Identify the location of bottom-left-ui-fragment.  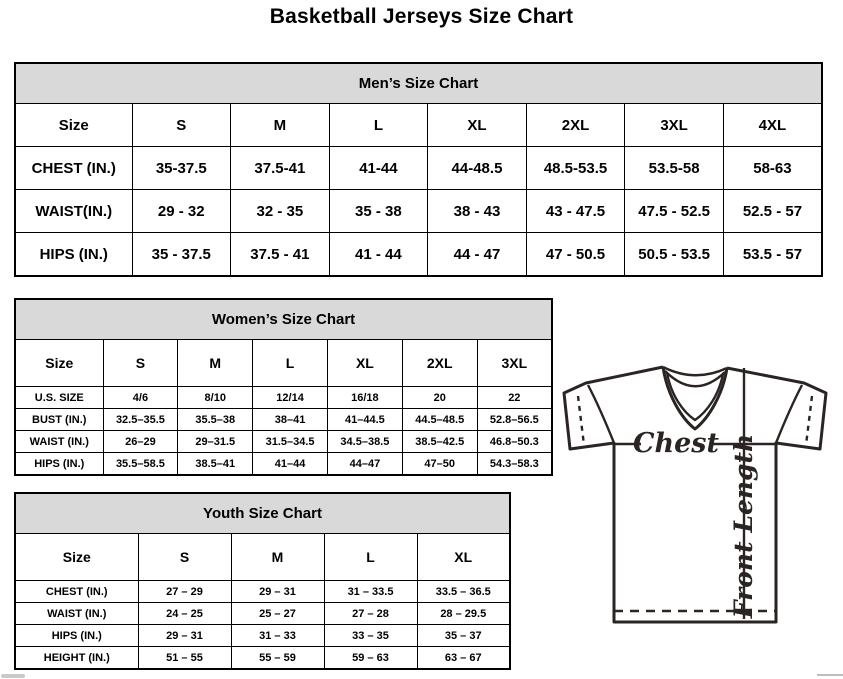
(13, 676).